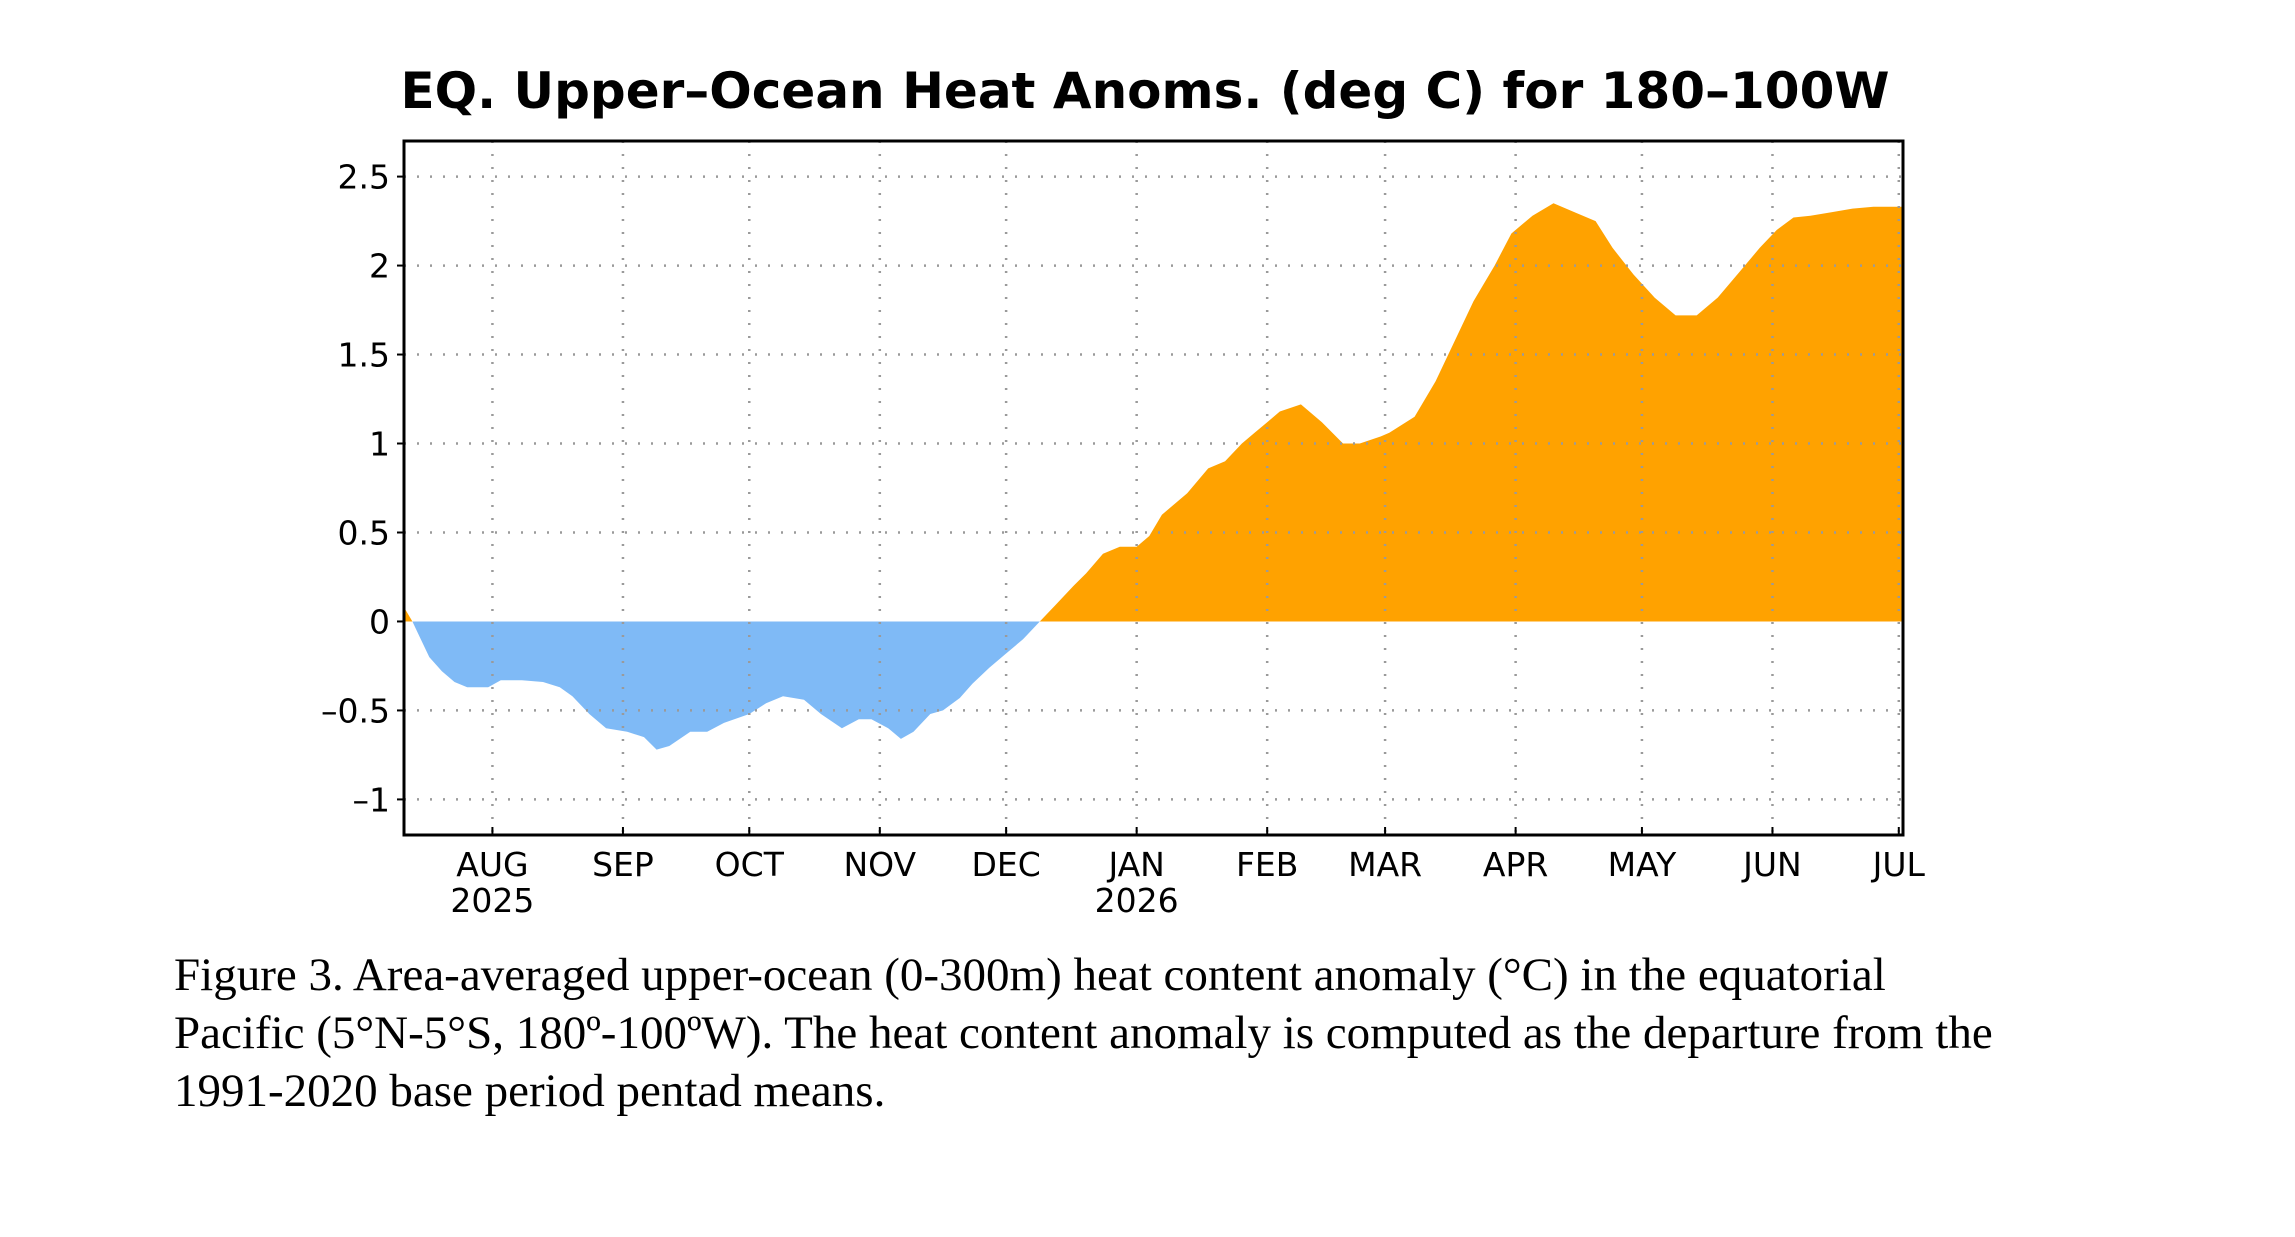 The width and height of the screenshot is (2295, 1237). I want to click on y-tick-label: 2, so click(379, 266).